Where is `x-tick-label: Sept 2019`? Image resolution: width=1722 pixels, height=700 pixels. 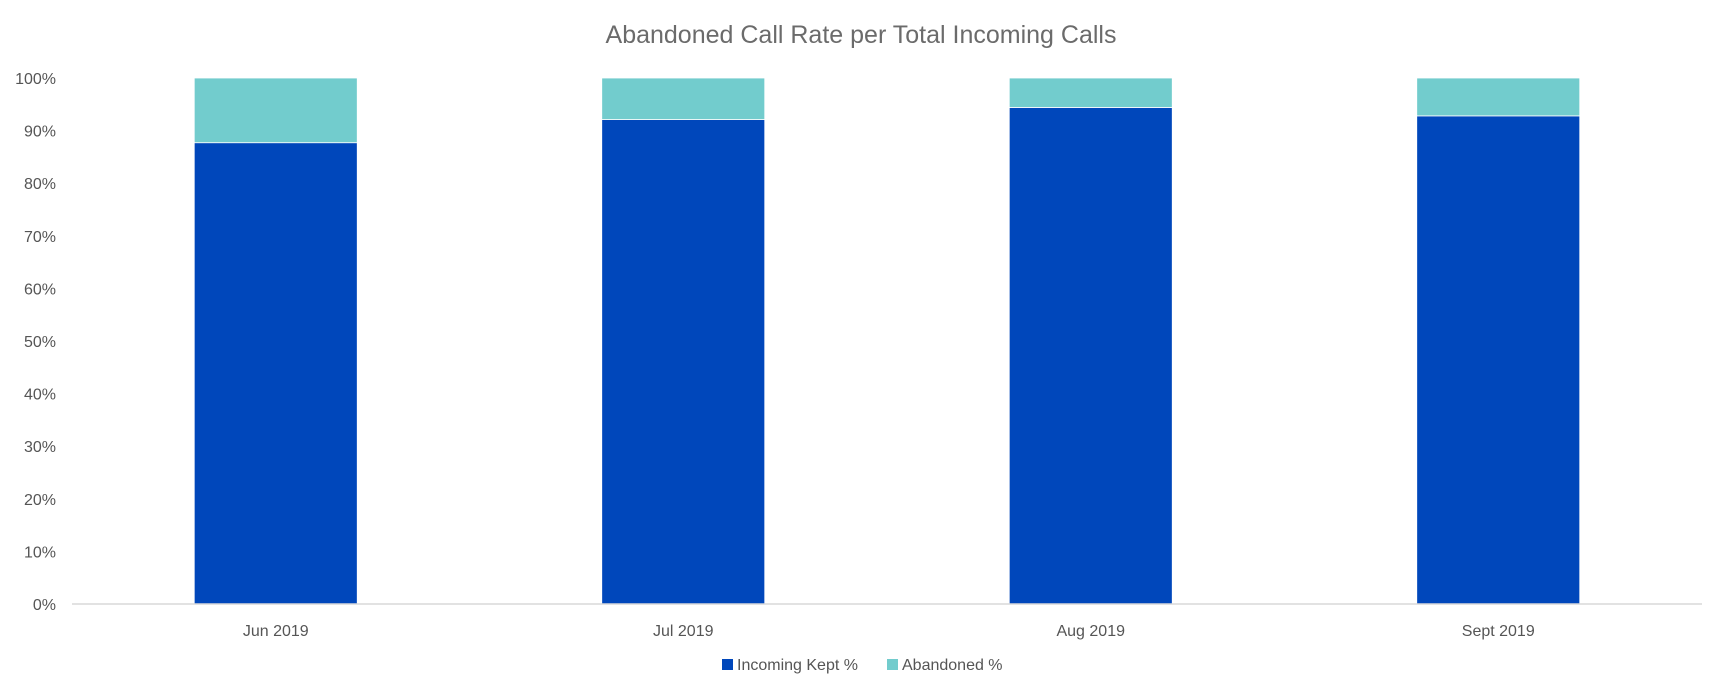 x-tick-label: Sept 2019 is located at coordinates (1498, 631).